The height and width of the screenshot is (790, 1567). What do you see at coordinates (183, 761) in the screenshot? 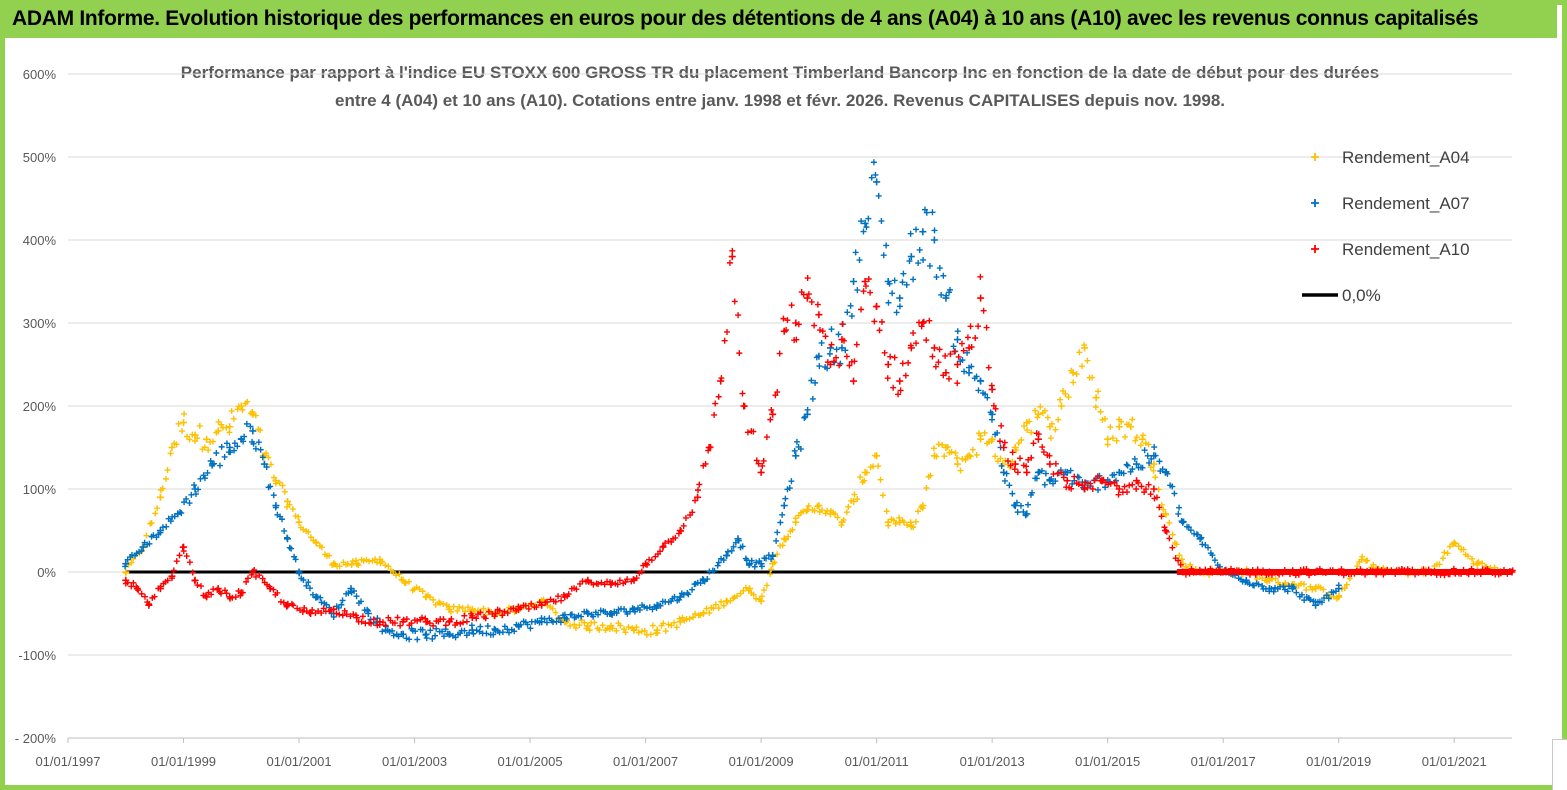
I see `x-tick-label: 01/01/1999` at bounding box center [183, 761].